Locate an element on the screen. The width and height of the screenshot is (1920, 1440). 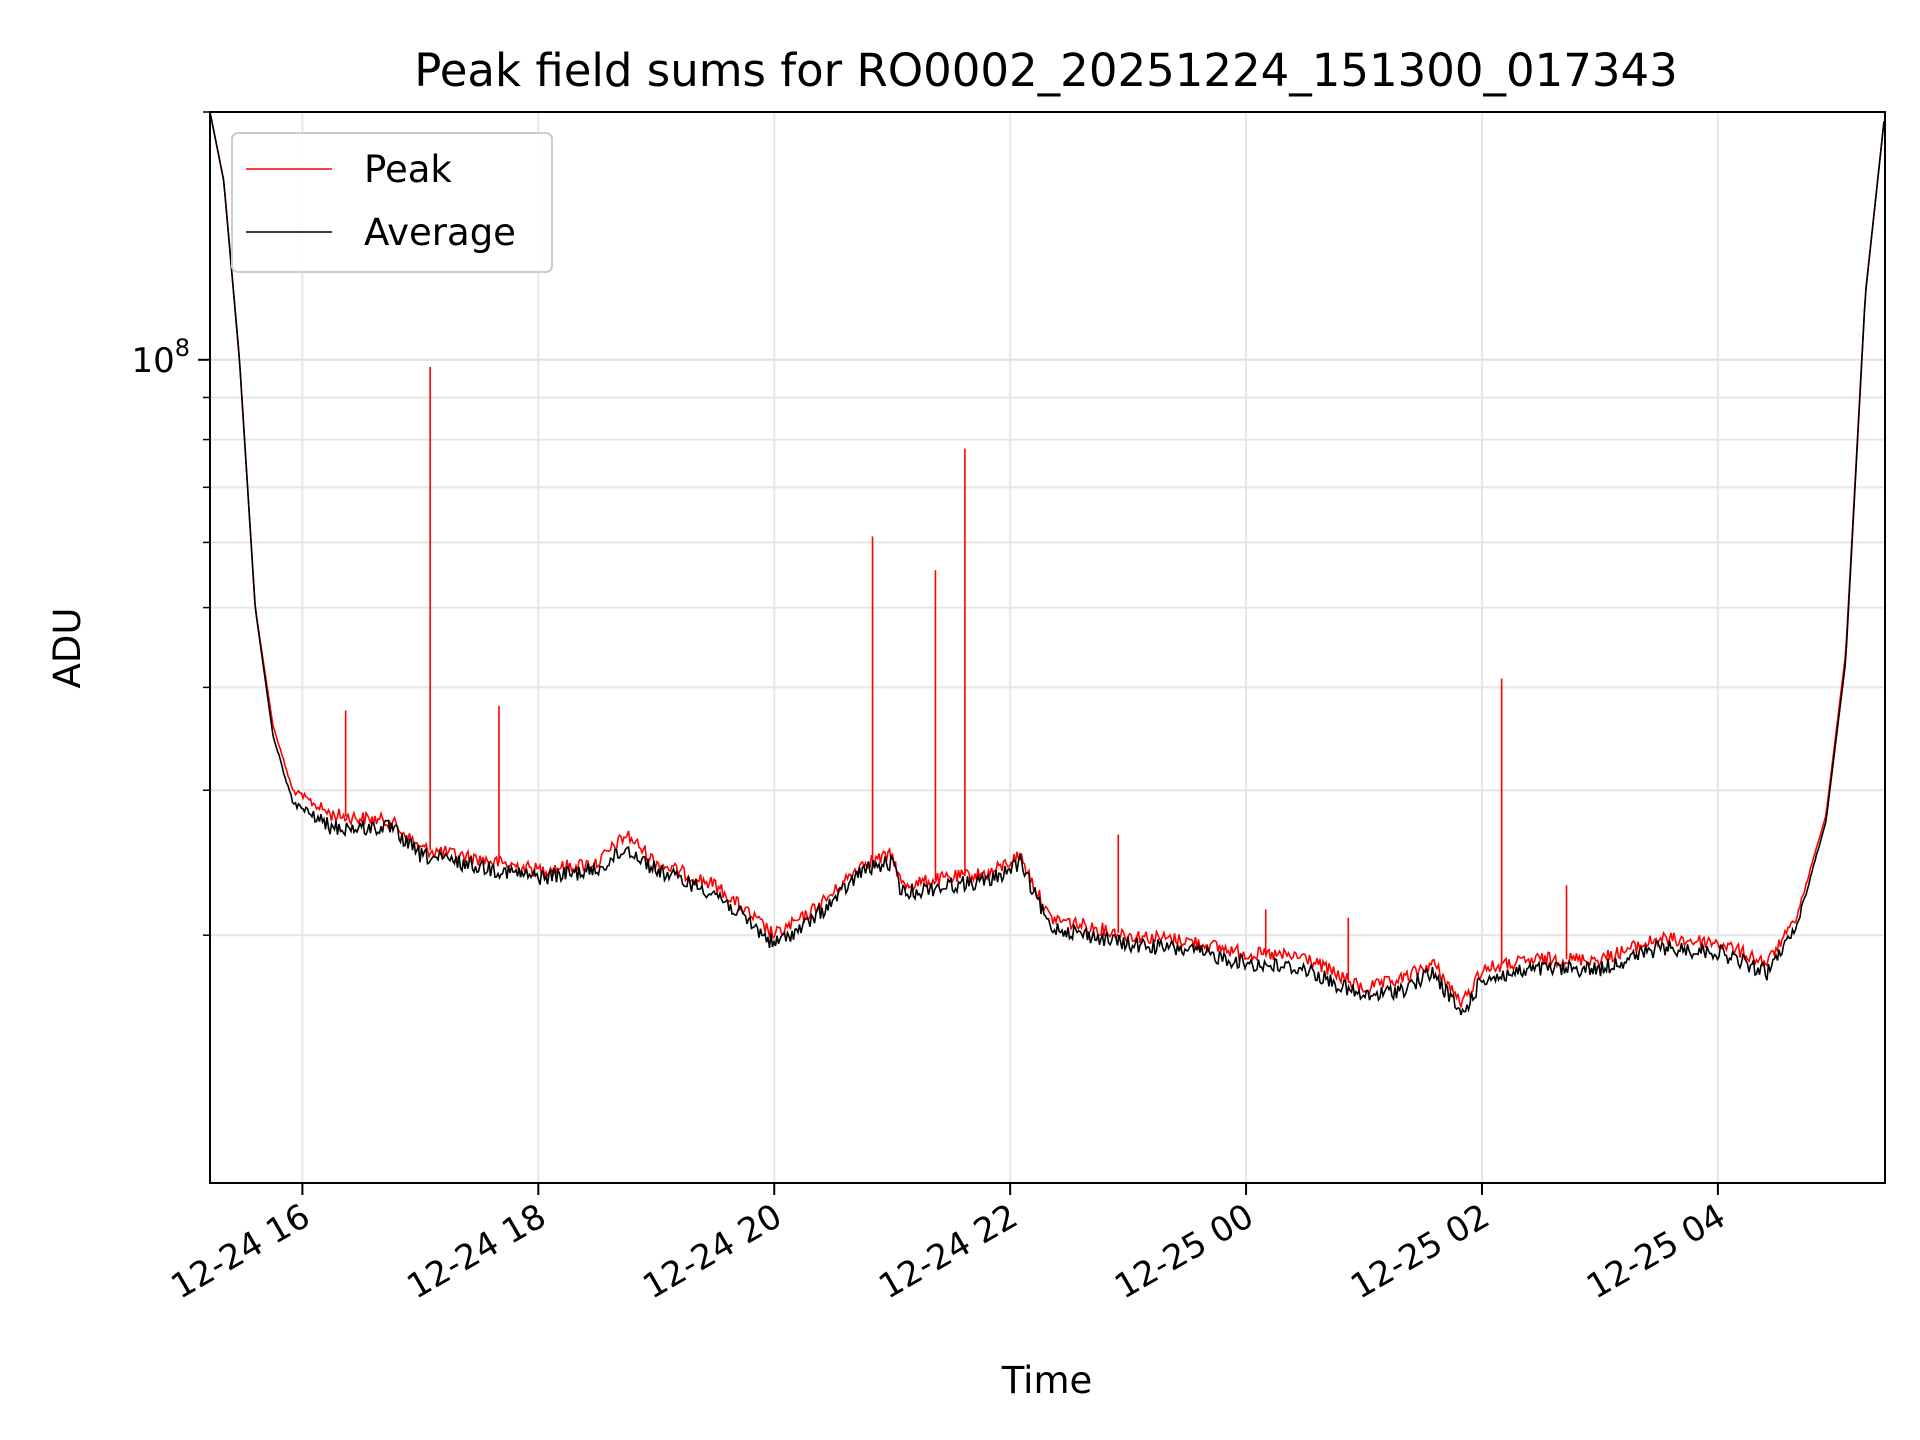
y-axis-label: ADU is located at coordinates (67, 648).